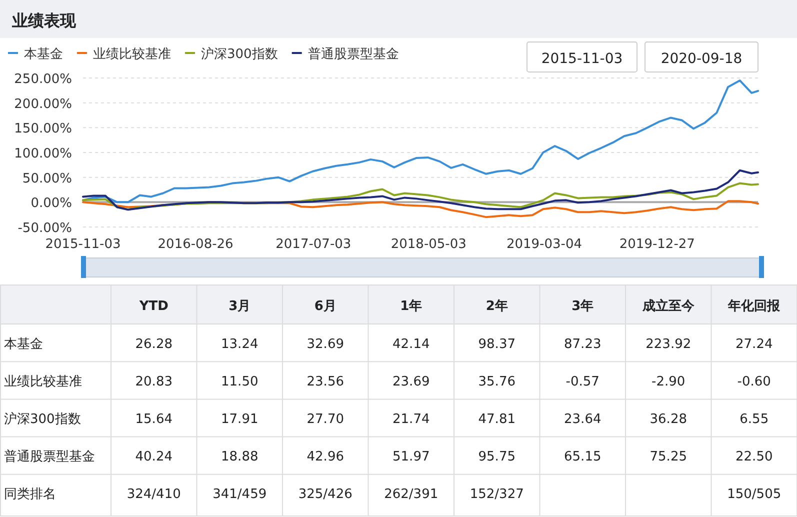 The height and width of the screenshot is (517, 797). Describe the element at coordinates (669, 382) in the screenshot. I see `text: -2.90` at that location.